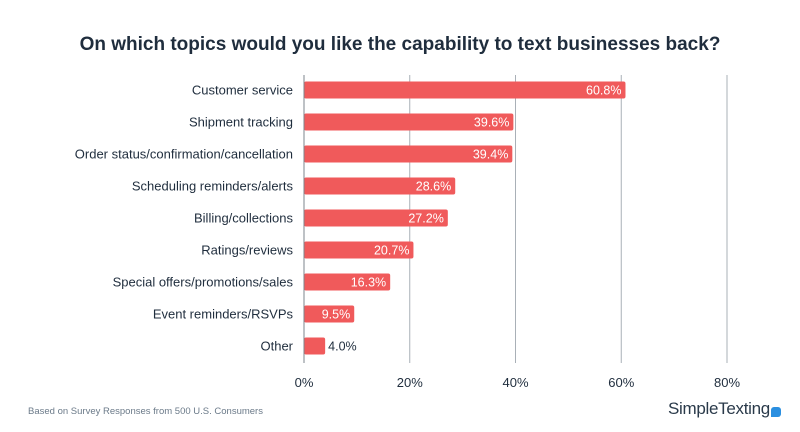 This screenshot has width=800, height=432. What do you see at coordinates (775, 412) in the screenshot?
I see `speech-bubble-icon` at bounding box center [775, 412].